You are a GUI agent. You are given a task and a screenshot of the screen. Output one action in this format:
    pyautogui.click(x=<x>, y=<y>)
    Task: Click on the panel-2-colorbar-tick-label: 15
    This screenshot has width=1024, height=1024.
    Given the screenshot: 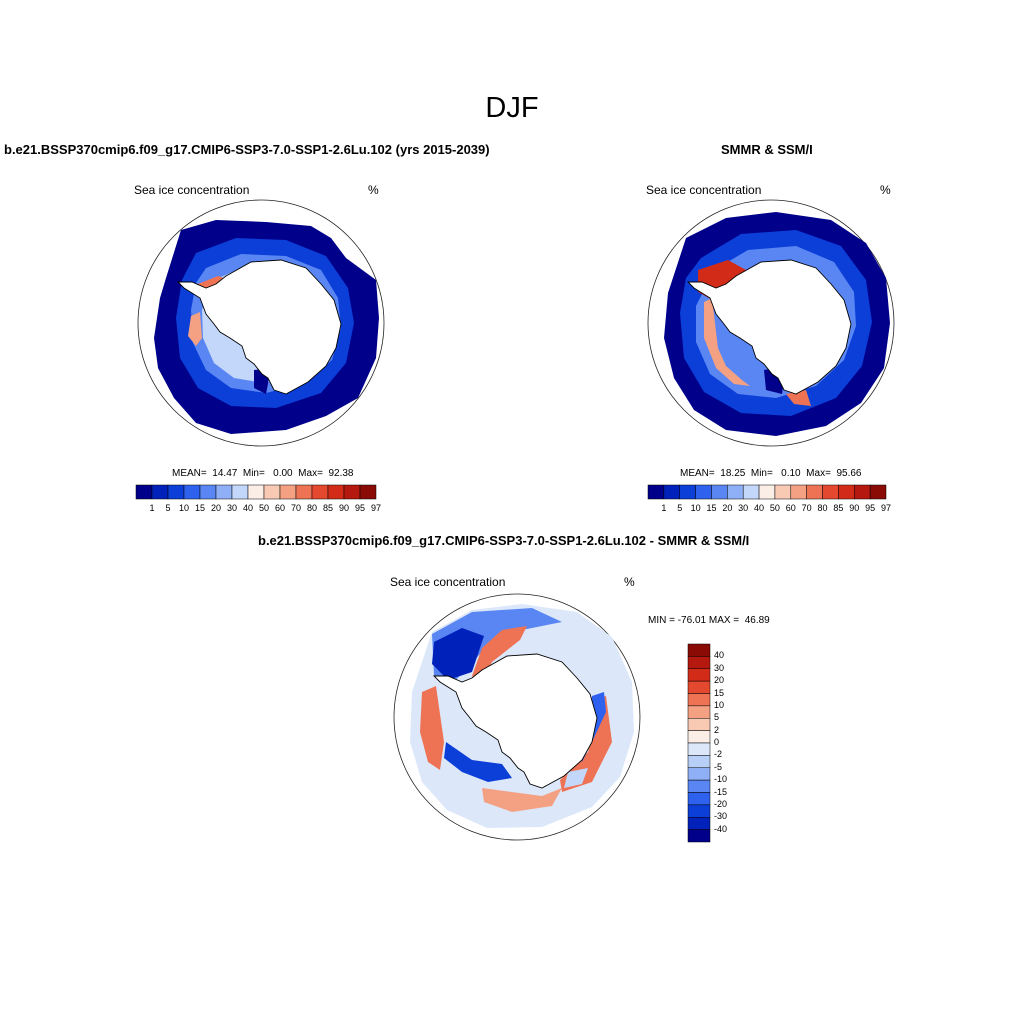 What is the action you would take?
    pyautogui.click(x=711, y=508)
    